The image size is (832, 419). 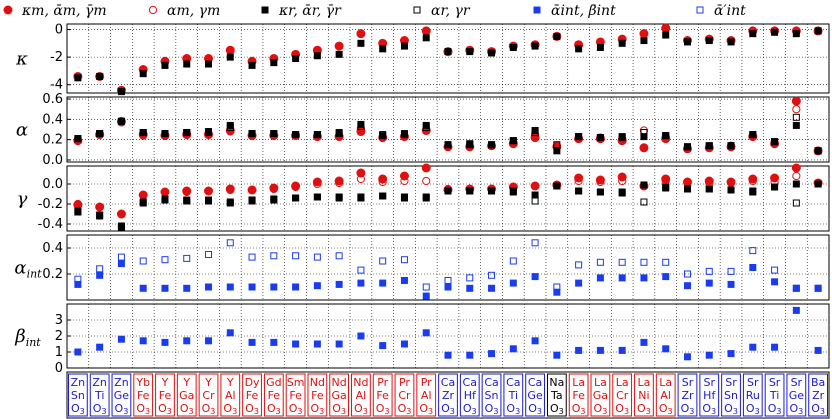 What do you see at coordinates (797, 382) in the screenshot?
I see `category-text: Sr` at bounding box center [797, 382].